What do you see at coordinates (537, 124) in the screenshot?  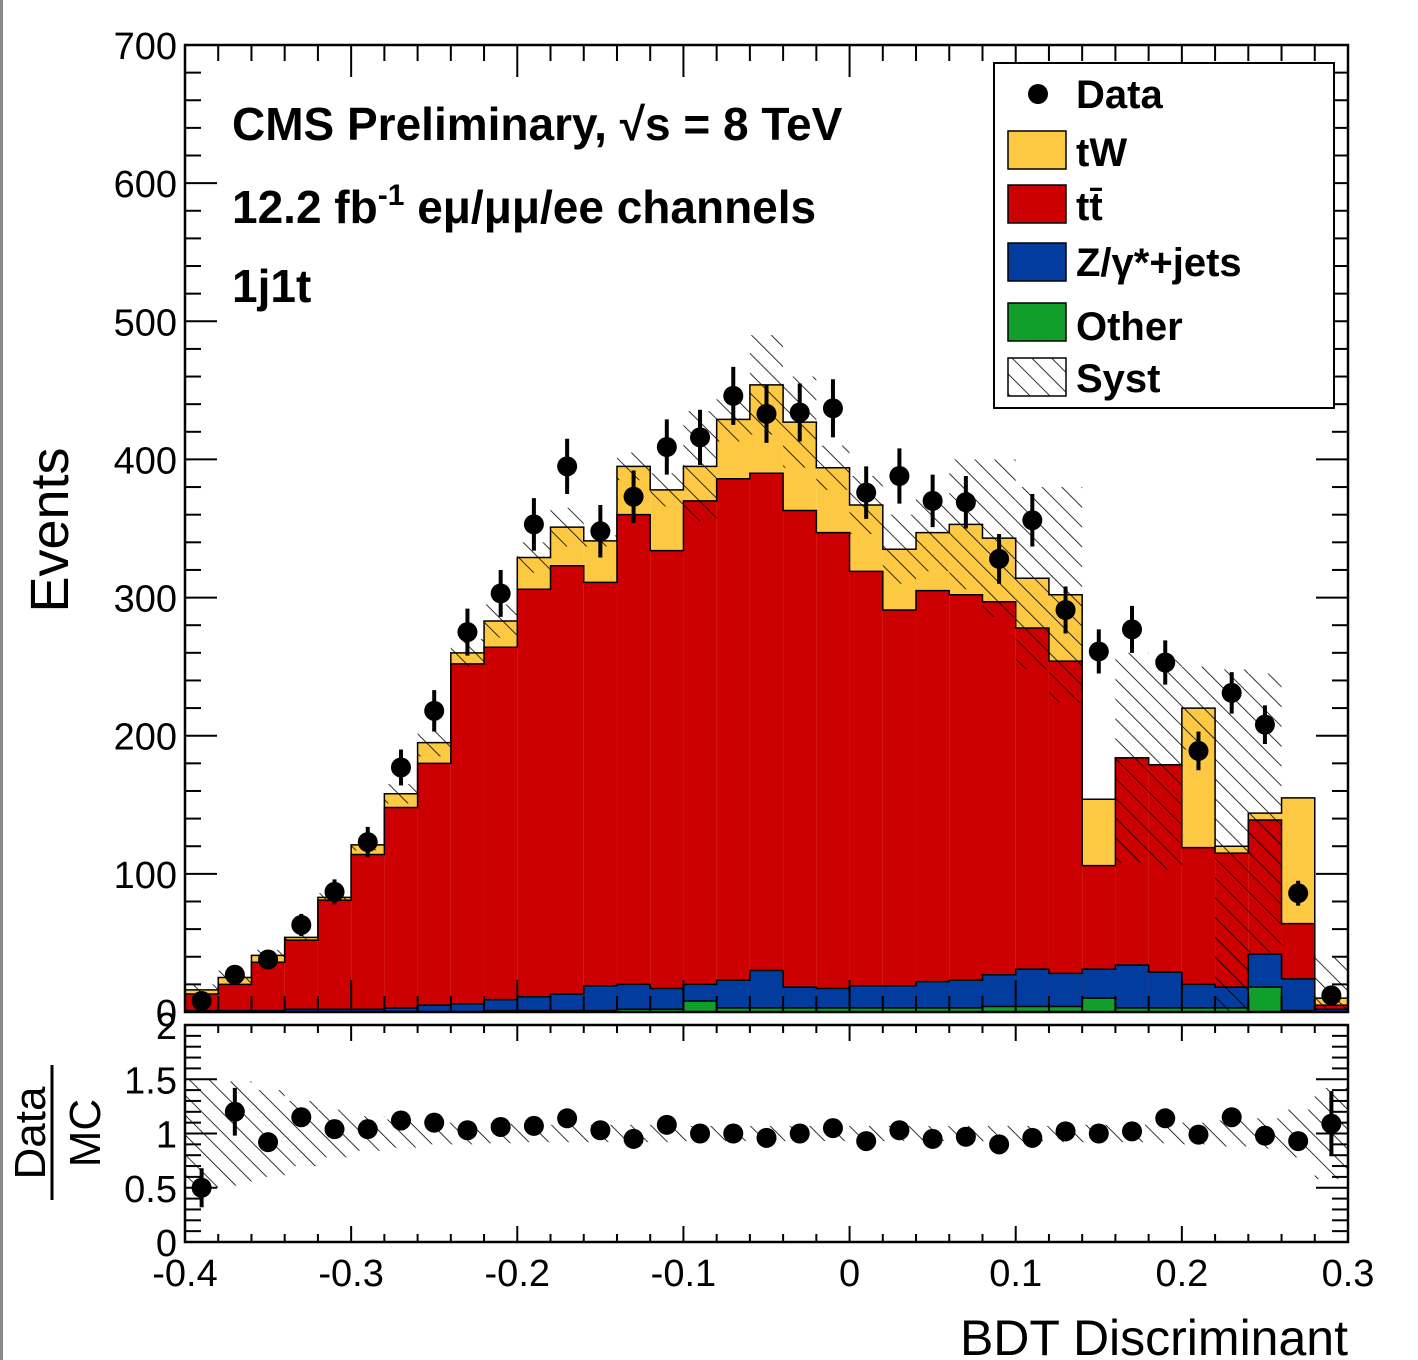 I see `annotation-line1: CMS Preliminary, √s = 8 TeV` at bounding box center [537, 124].